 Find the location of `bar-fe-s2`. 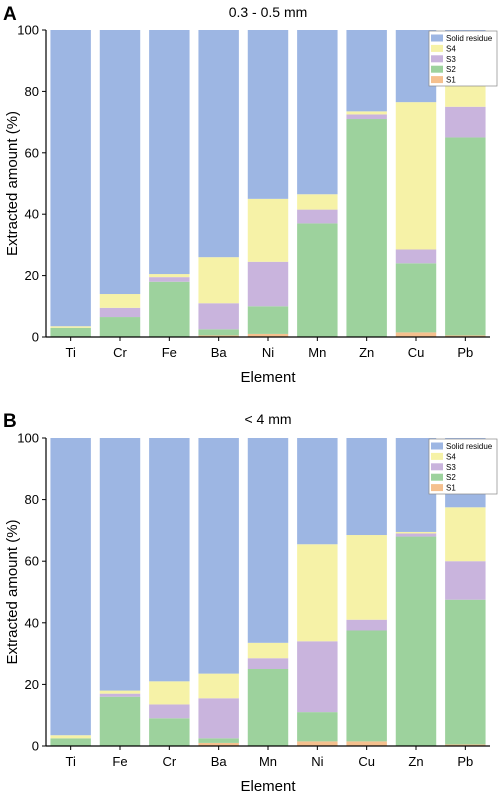

bar-fe-s2 is located at coordinates (169, 309).